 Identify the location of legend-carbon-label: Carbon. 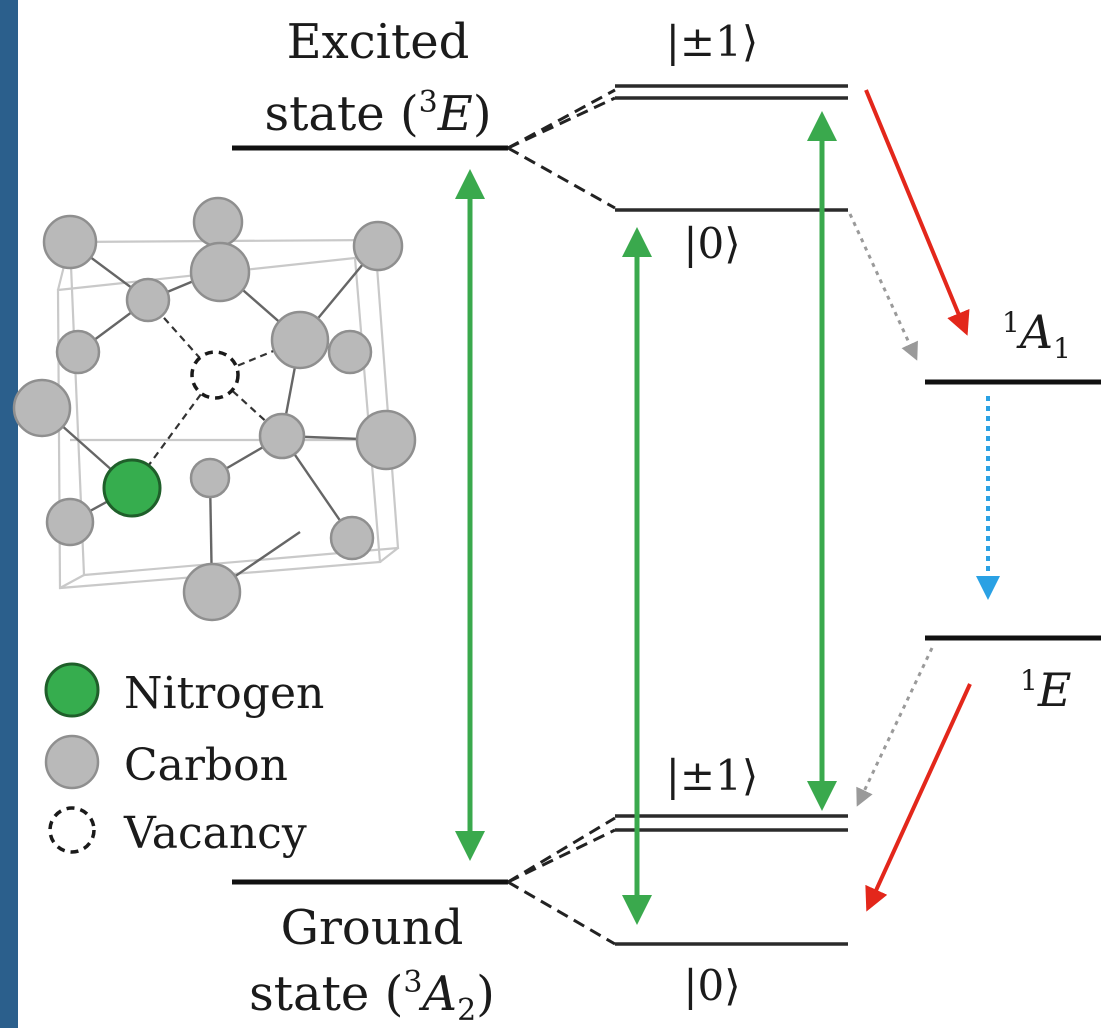
(206, 765).